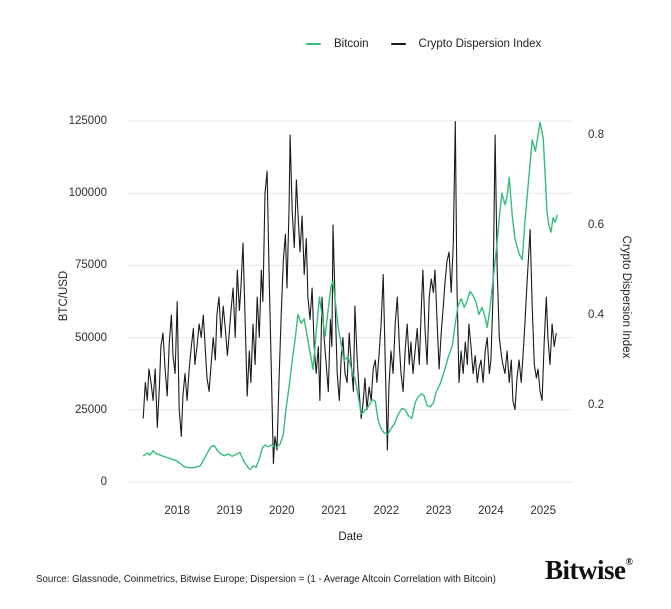  I want to click on y-left-tick-label: 100000, so click(87, 193).